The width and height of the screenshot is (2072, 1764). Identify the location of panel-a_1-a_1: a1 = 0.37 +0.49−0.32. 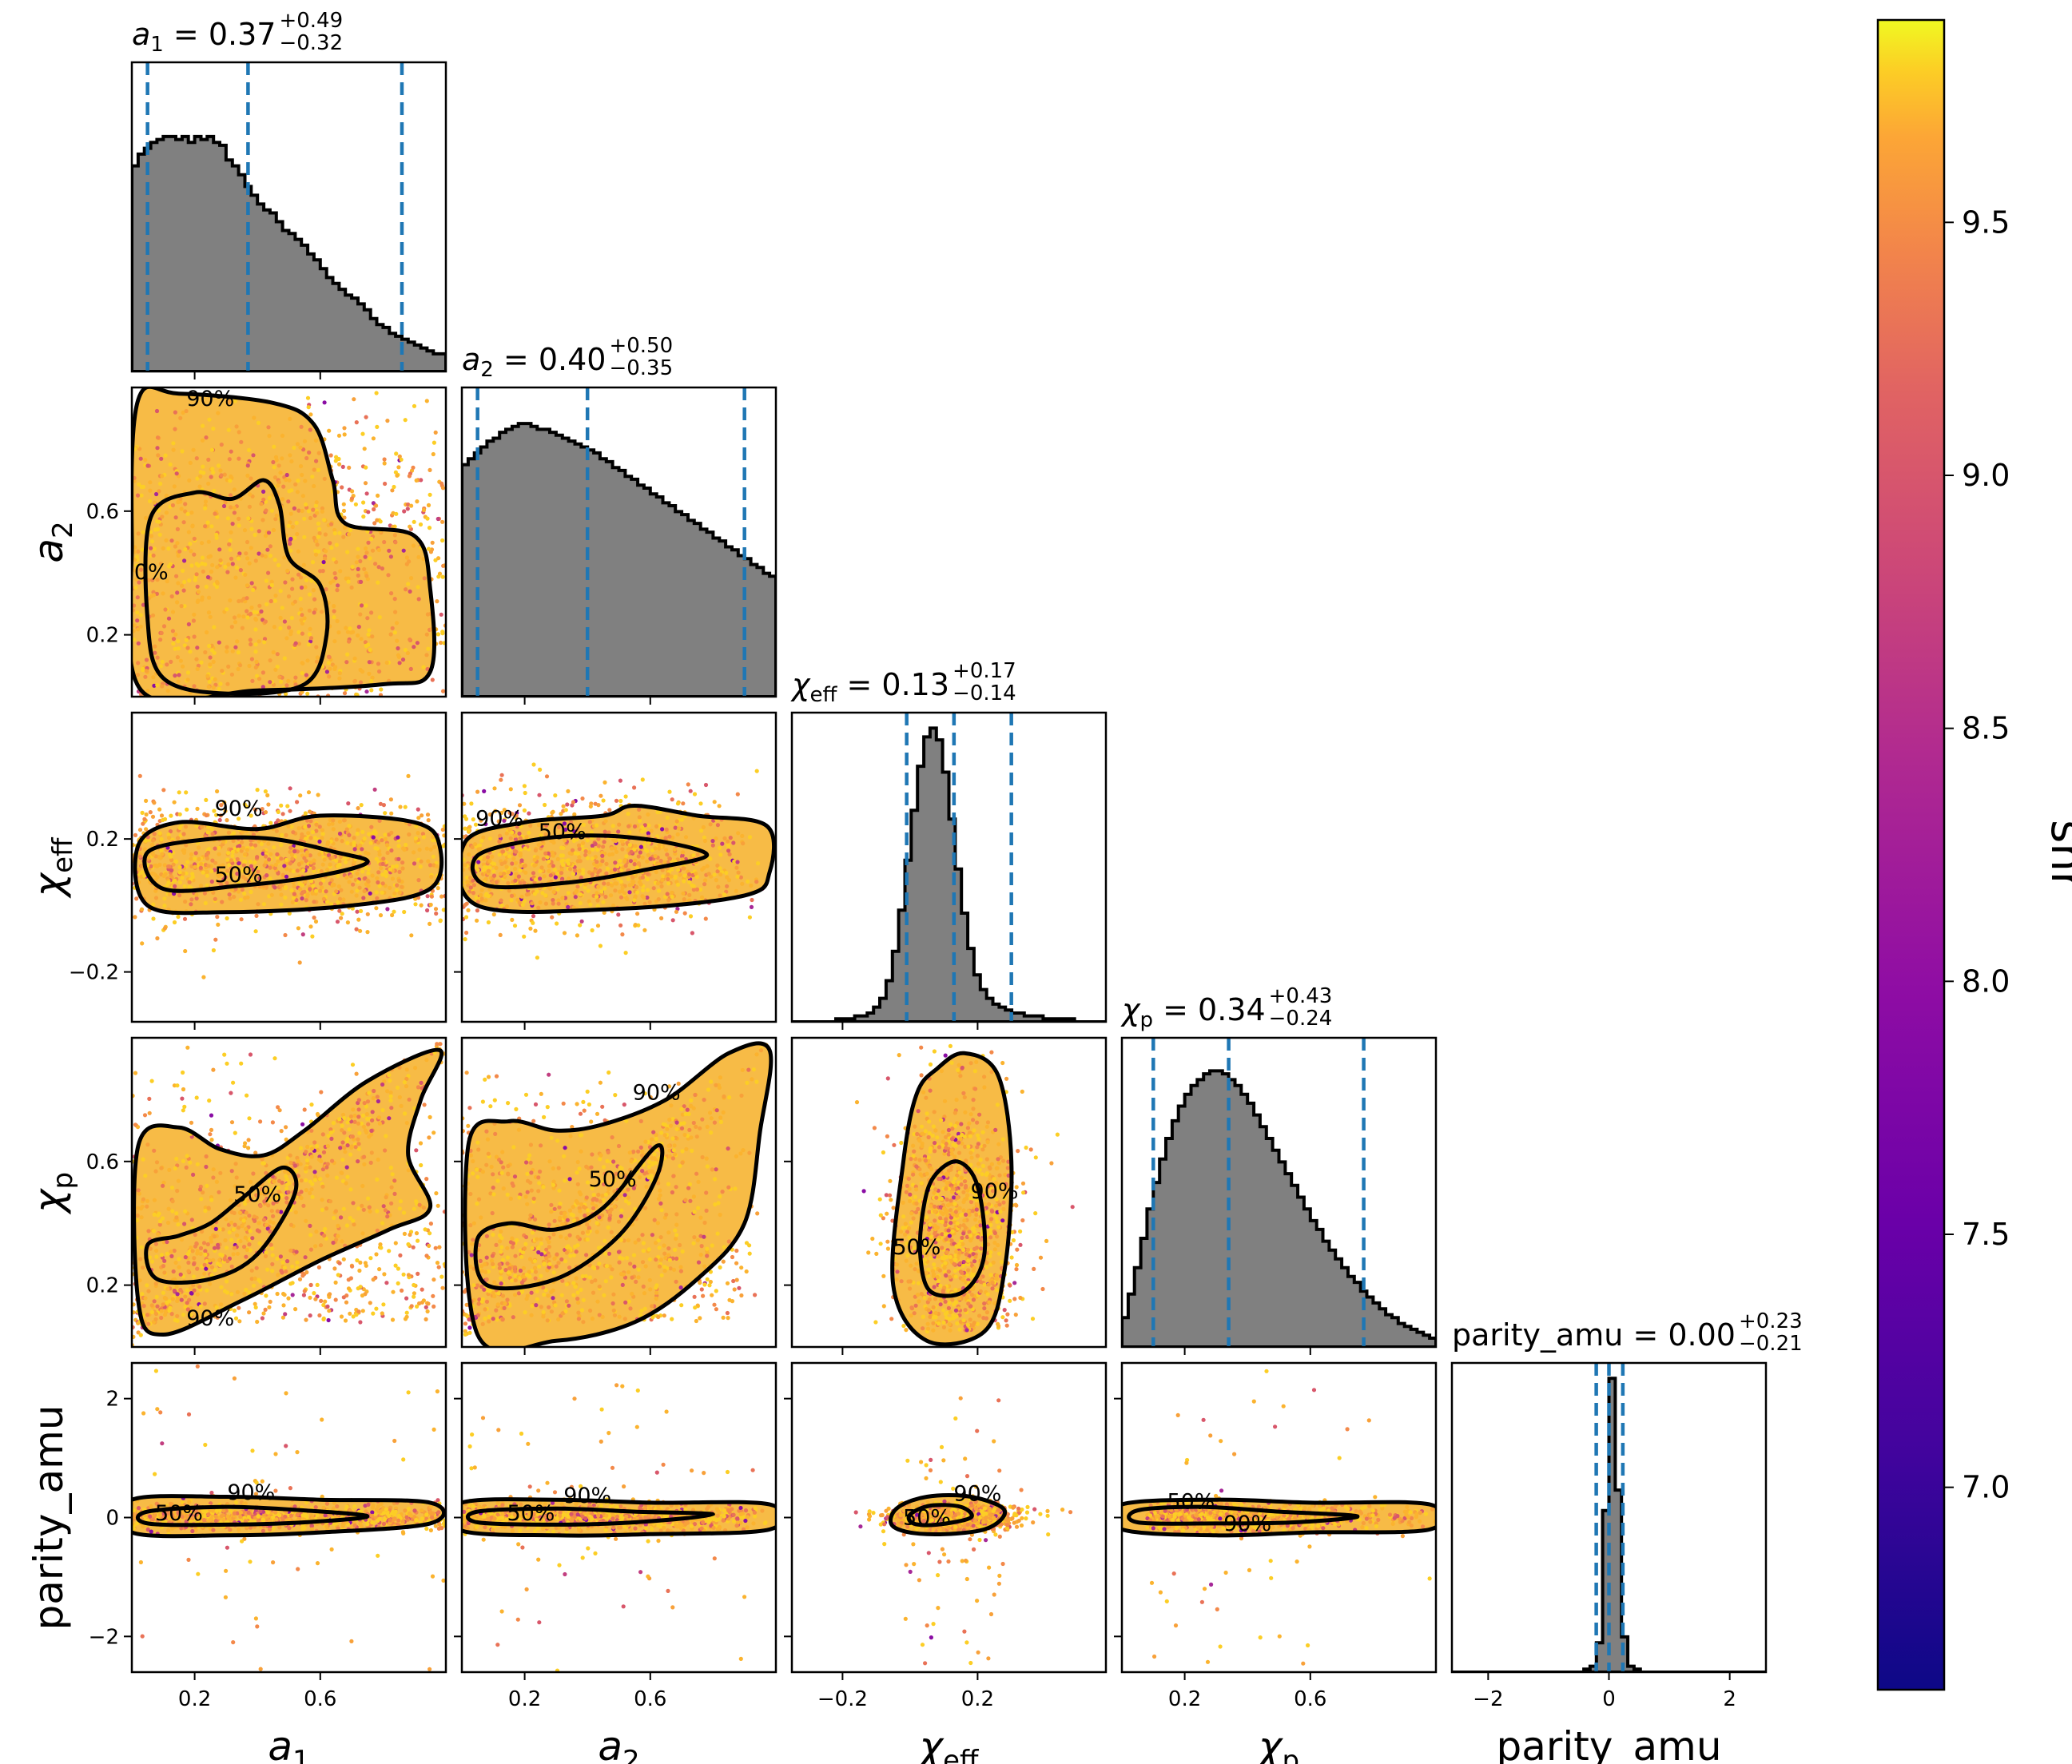
(288, 194).